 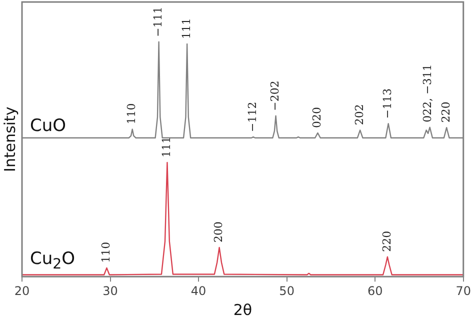 What do you see at coordinates (253, 117) in the screenshot?
I see `annotation: −112` at bounding box center [253, 117].